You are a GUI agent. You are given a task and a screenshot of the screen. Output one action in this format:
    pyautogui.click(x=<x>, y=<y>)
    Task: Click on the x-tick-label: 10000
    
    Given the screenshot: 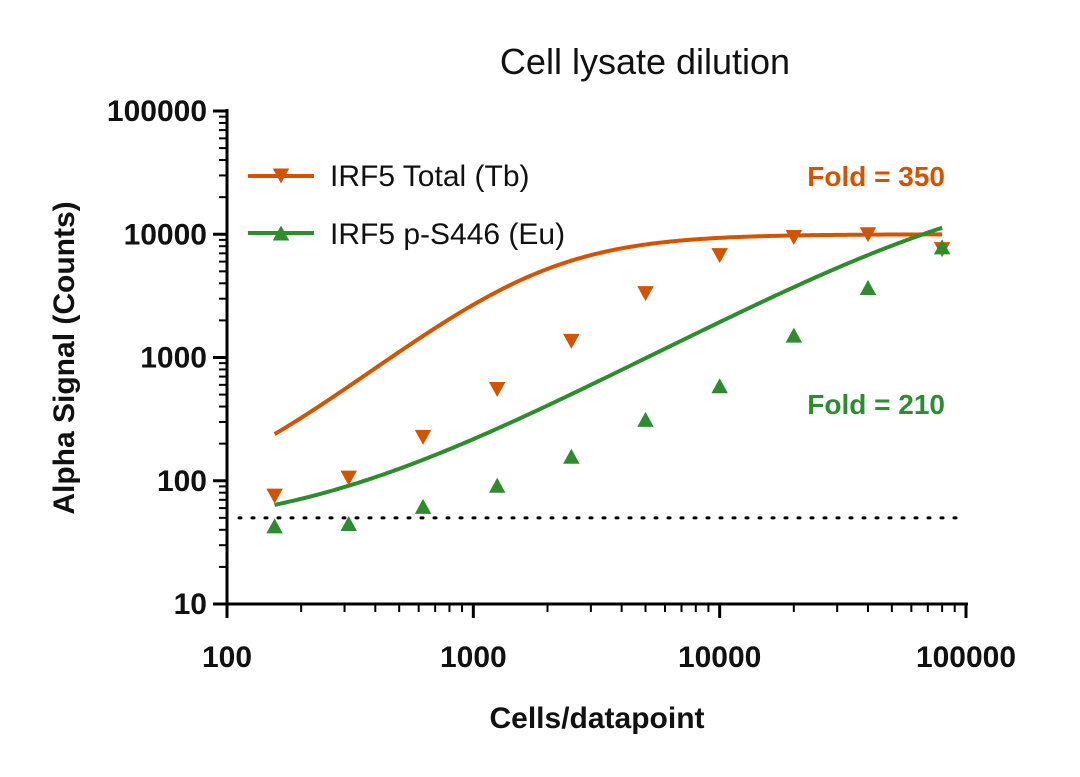 What is the action you would take?
    pyautogui.click(x=719, y=657)
    